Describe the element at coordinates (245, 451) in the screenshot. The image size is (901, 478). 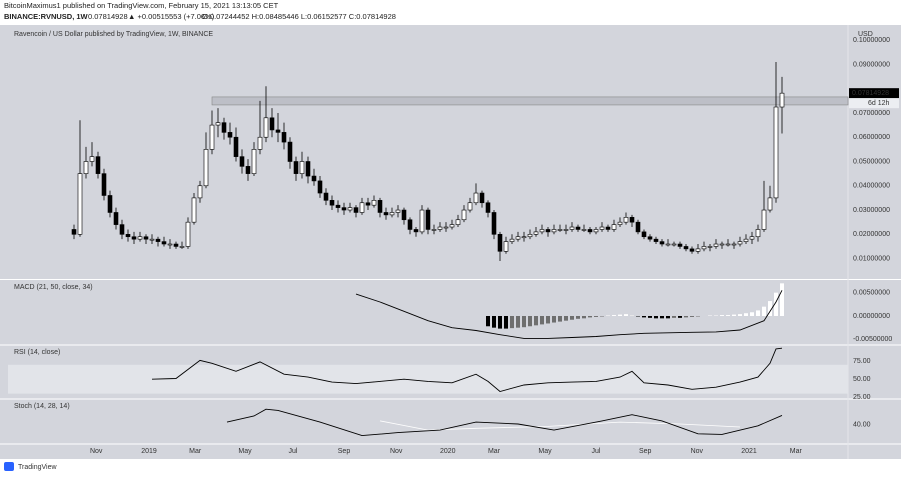
I see `x-tick-label: May` at that location.